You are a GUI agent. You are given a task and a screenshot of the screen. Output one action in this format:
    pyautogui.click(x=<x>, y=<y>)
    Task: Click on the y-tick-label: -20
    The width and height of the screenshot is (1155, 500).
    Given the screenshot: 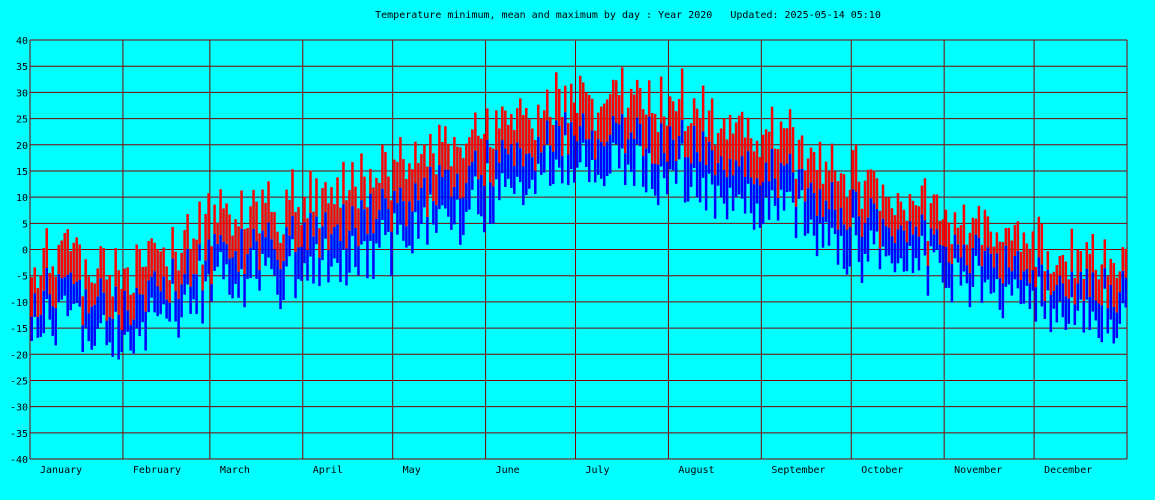 What is the action you would take?
    pyautogui.click(x=19, y=355)
    